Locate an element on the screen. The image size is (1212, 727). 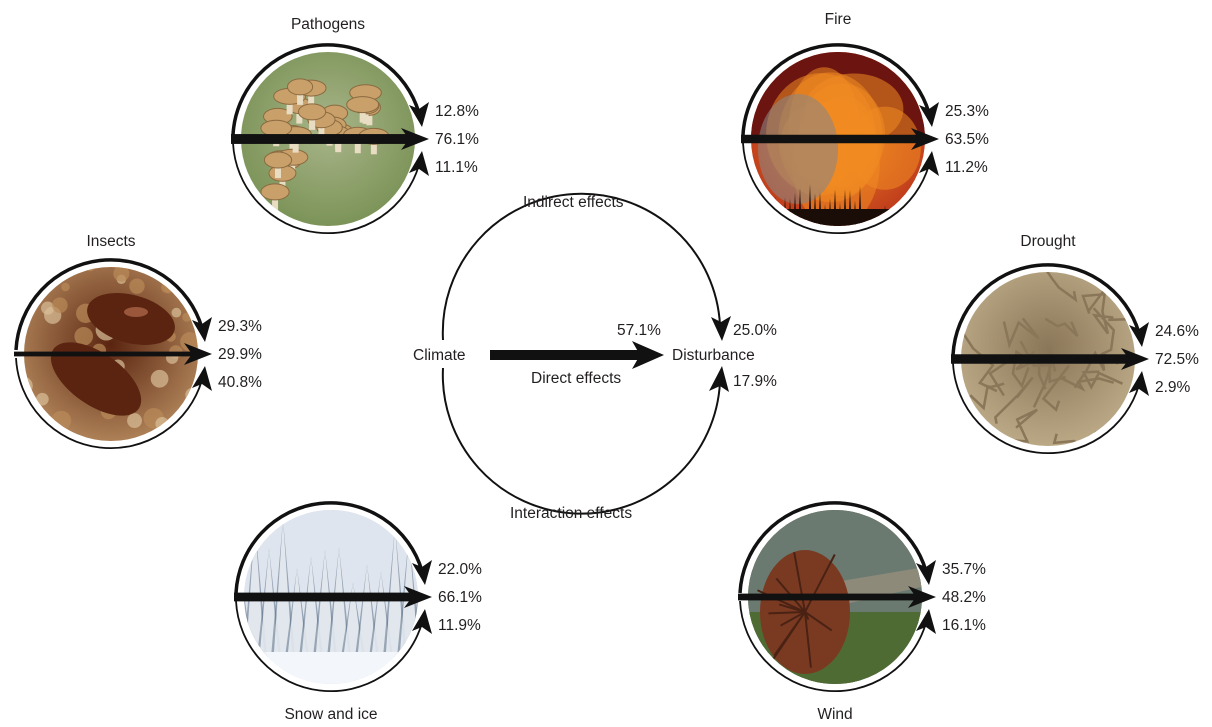
direct-effects-arrowhead is located at coordinates (648, 355).